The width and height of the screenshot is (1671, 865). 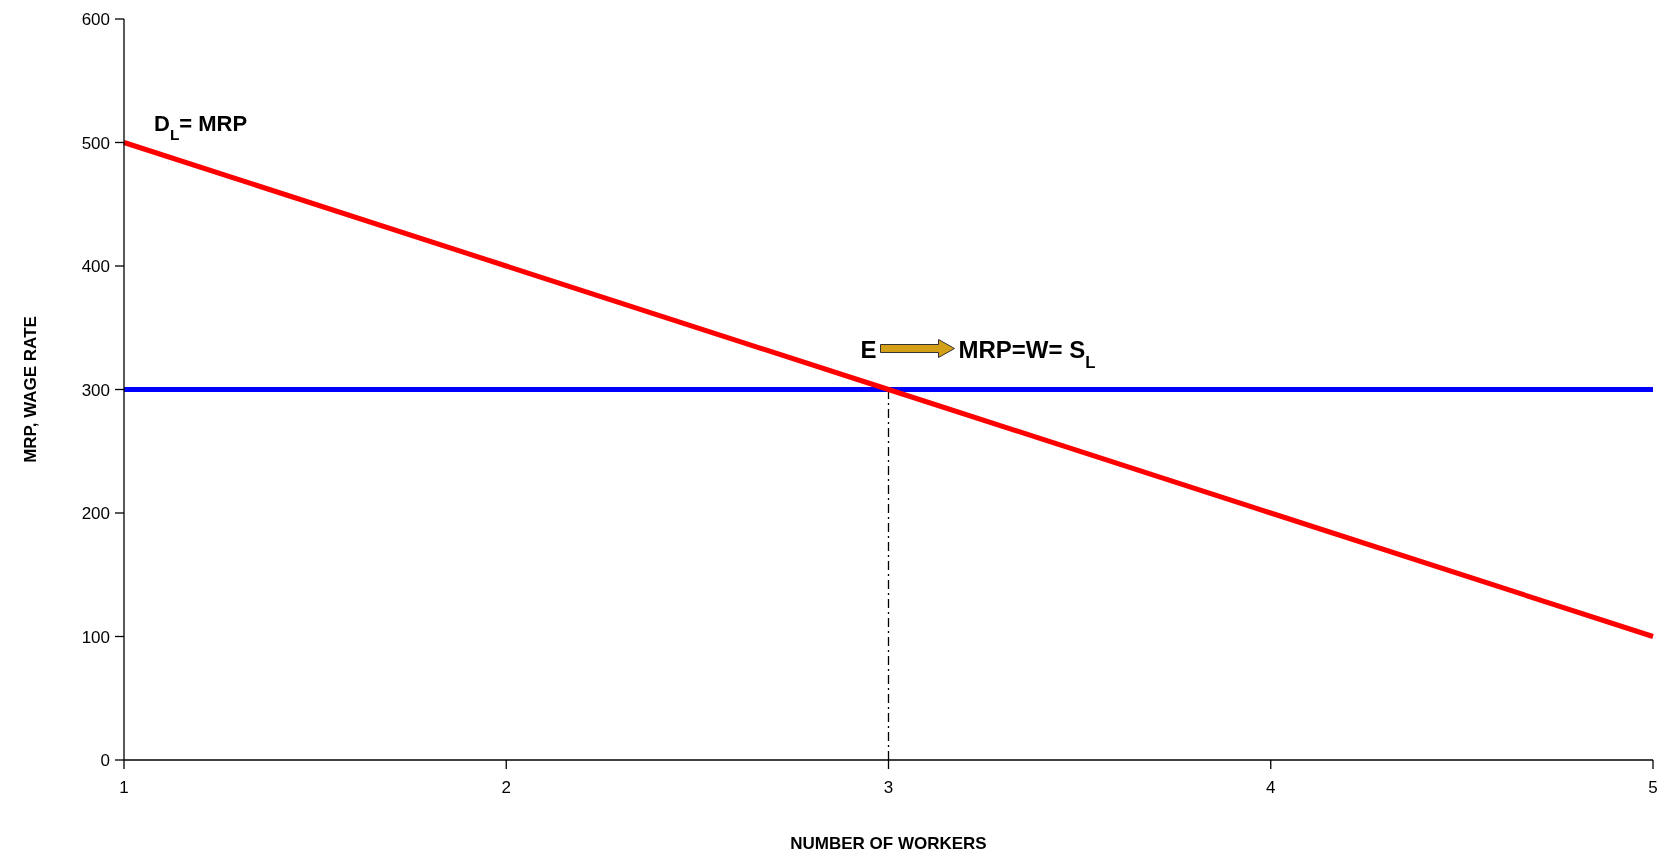 What do you see at coordinates (95, 513) in the screenshot?
I see `y-tick-label: 200` at bounding box center [95, 513].